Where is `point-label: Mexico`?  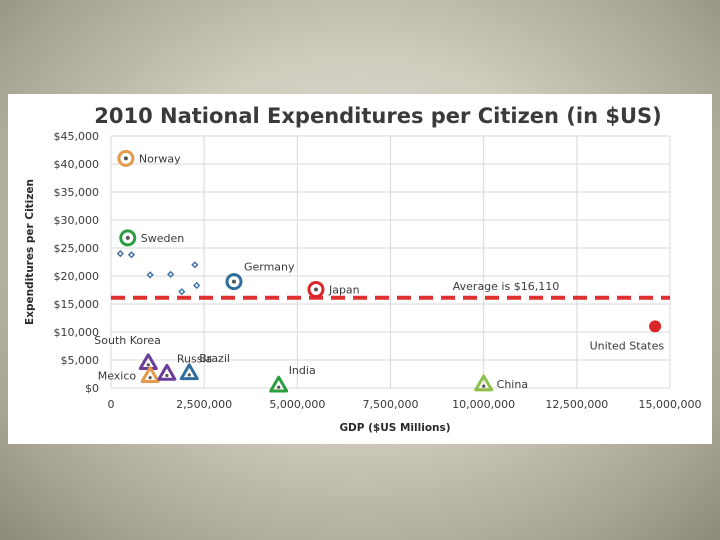 point-label: Mexico is located at coordinates (117, 376).